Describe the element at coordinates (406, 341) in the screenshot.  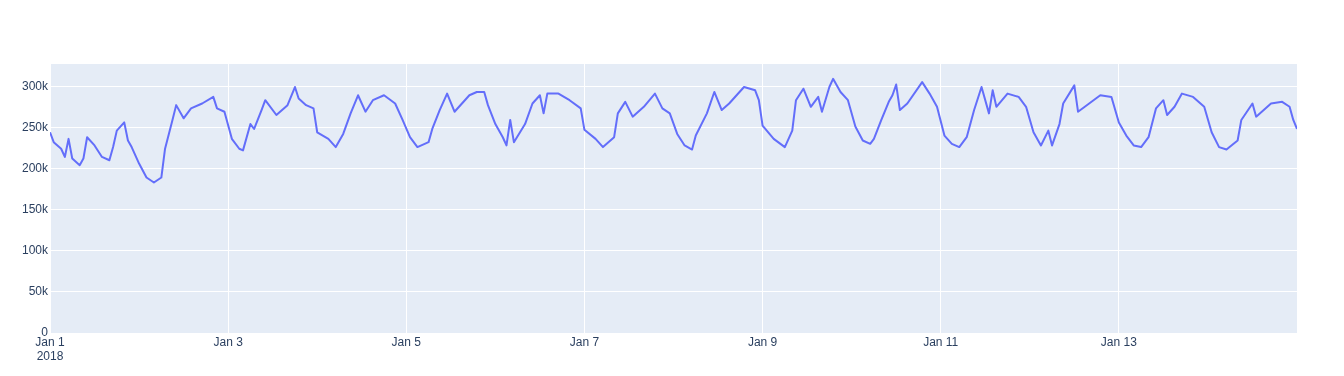
I see `x-tick-label: Jan 5` at that location.